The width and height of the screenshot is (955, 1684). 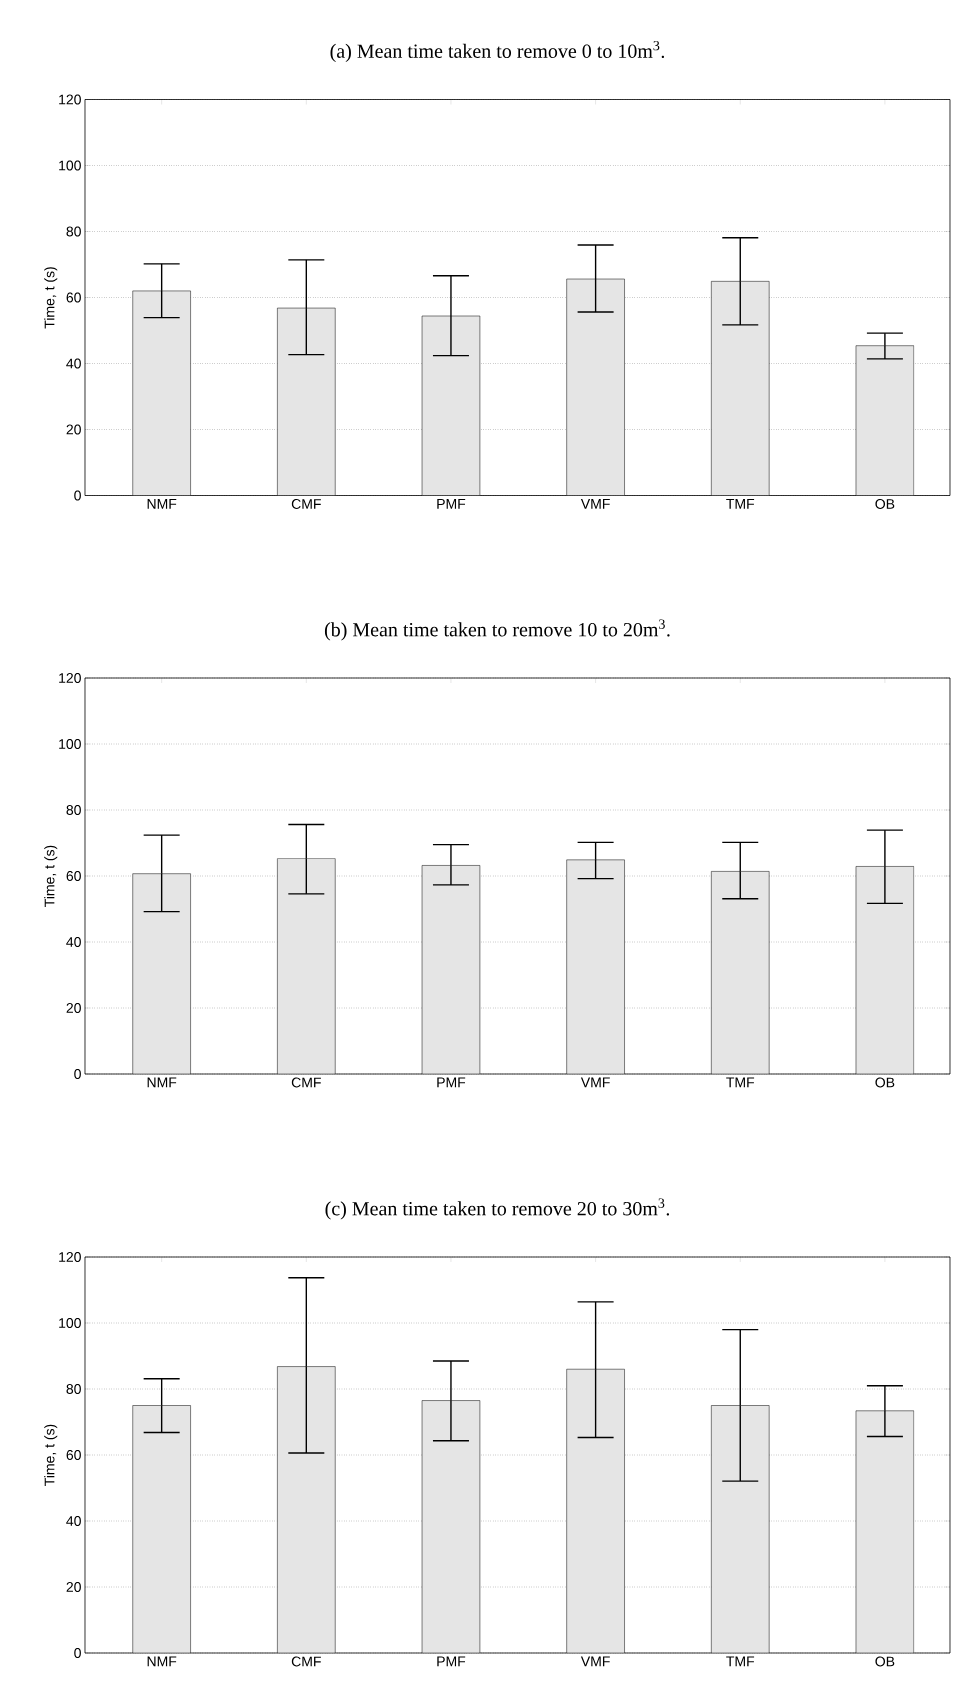 What do you see at coordinates (497, 1209) in the screenshot?
I see `chart-title: (c) Mean time taken to remove 20 to 30m$^{3}$.` at bounding box center [497, 1209].